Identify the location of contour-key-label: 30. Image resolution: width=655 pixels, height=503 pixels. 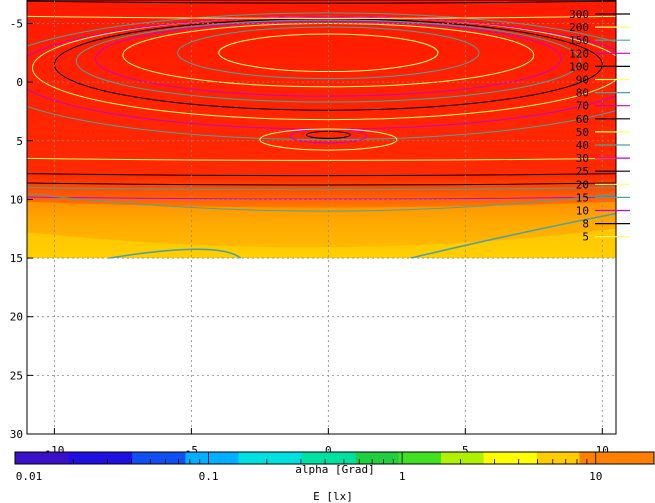
(582, 158).